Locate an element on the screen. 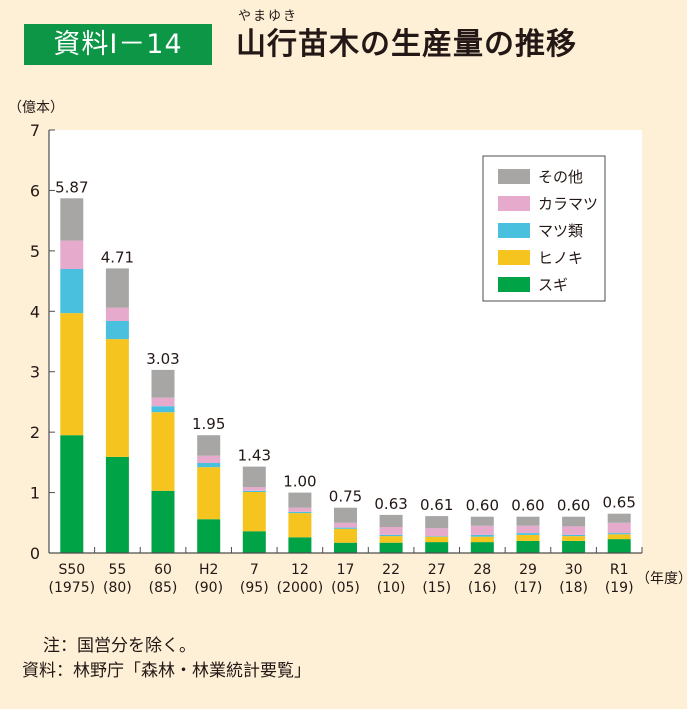 This screenshot has width=687, height=709. x-tick-label: 22 is located at coordinates (391, 570).